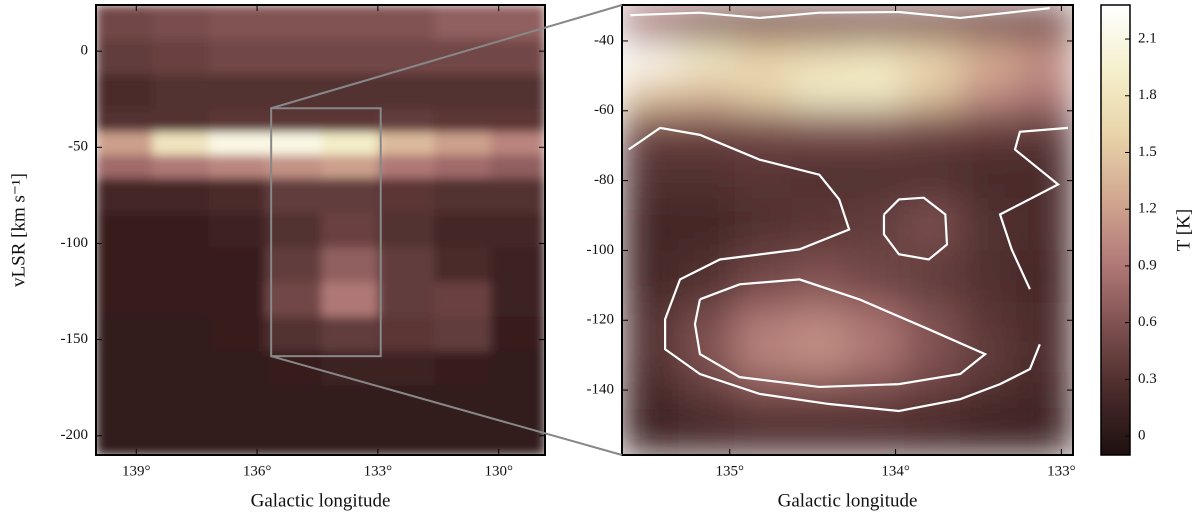 The height and width of the screenshot is (521, 1200). I want to click on x-axis-label: Galactic longitude, so click(848, 500).